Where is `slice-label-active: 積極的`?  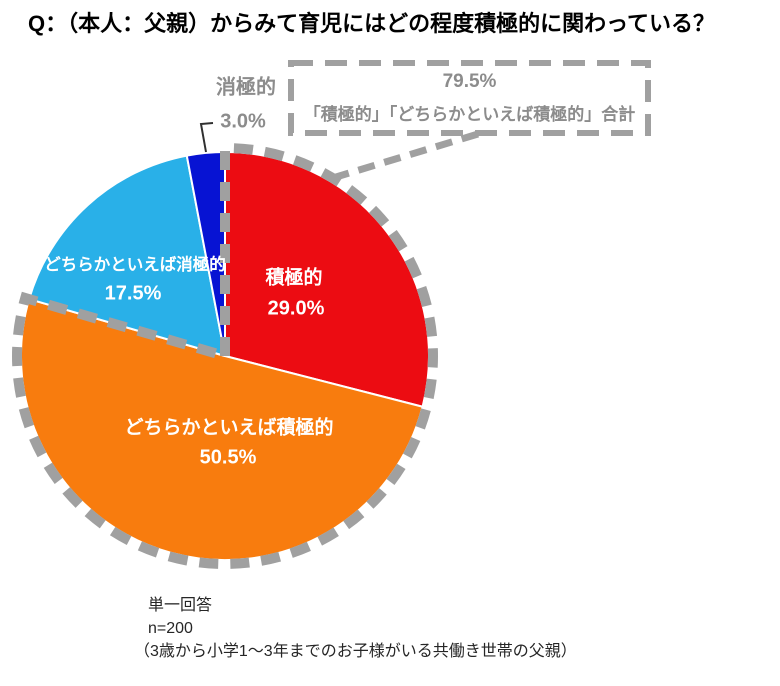
slice-label-active: 積極的 is located at coordinates (294, 278).